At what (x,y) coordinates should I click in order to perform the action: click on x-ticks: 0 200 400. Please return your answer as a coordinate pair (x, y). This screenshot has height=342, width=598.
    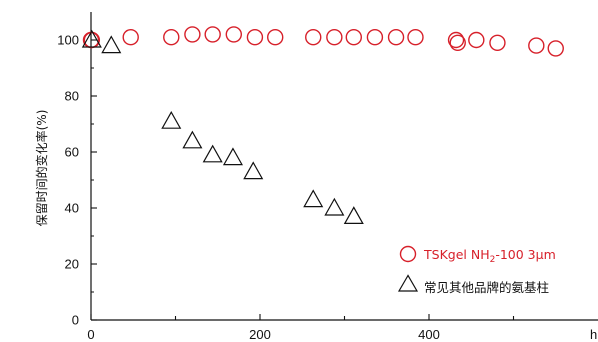
    Looking at the image, I should click on (301, 328).